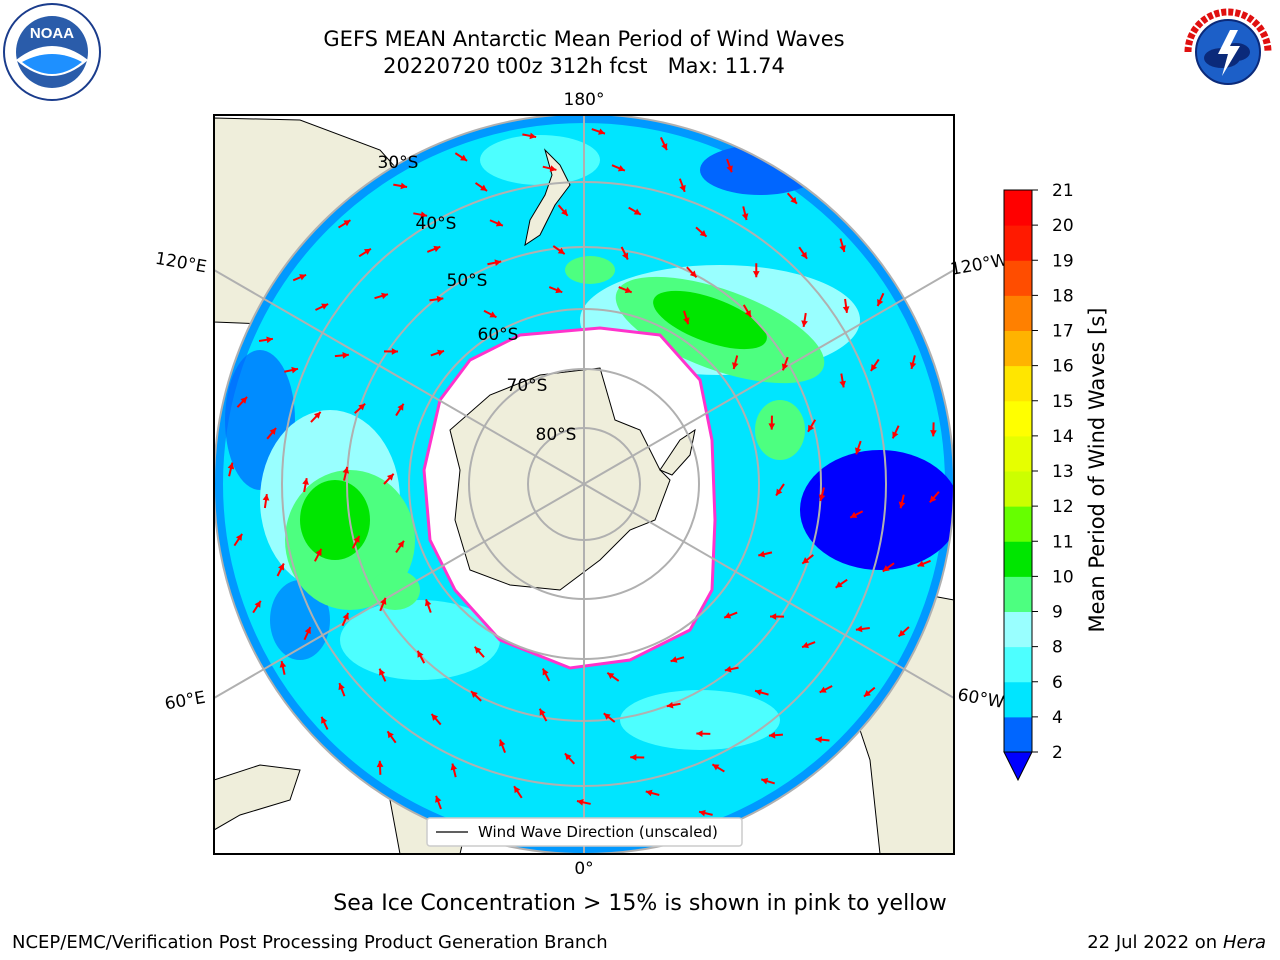 The width and height of the screenshot is (1280, 960). I want to click on lat-label-50s: 50°S, so click(467, 281).